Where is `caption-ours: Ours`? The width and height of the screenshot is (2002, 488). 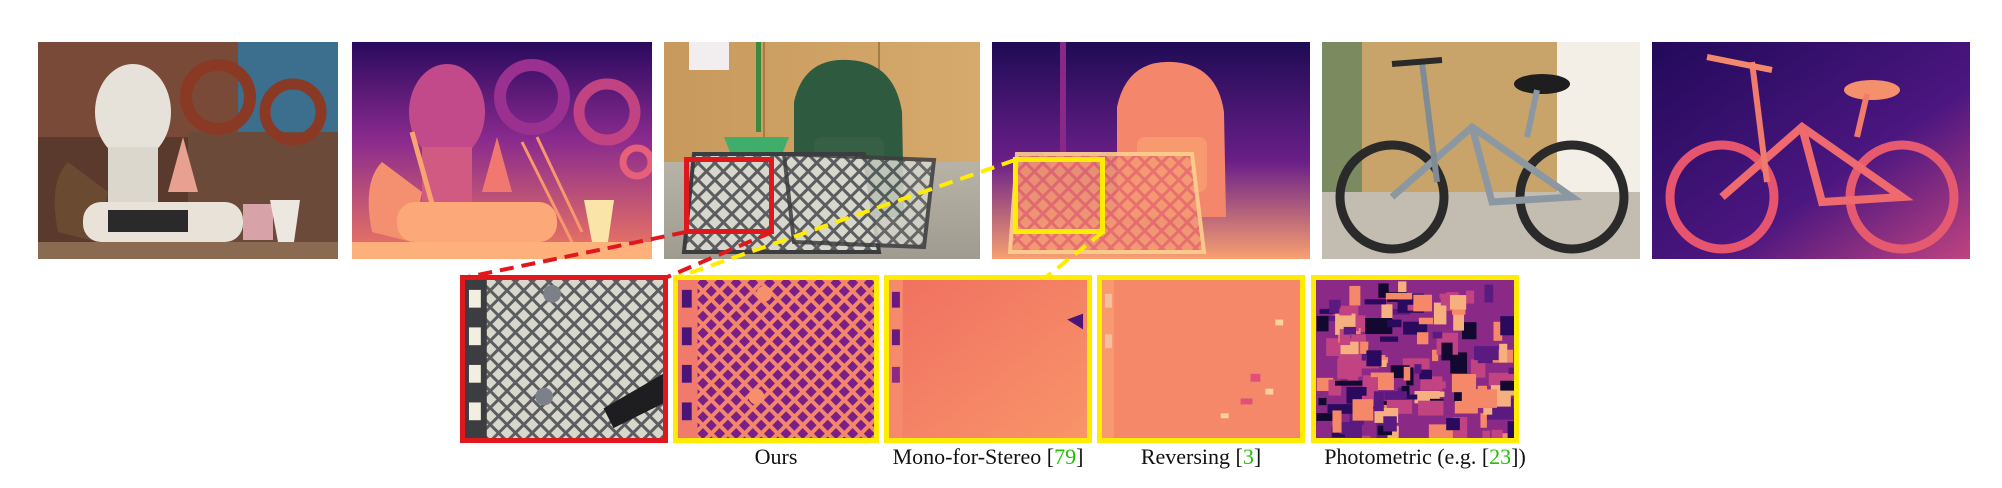 caption-ours: Ours is located at coordinates (776, 456).